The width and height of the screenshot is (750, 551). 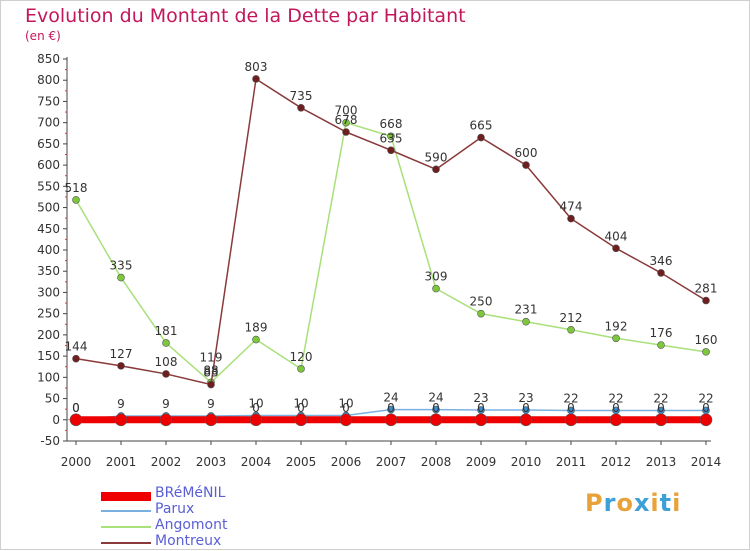 What do you see at coordinates (48, 123) in the screenshot?
I see `y-tick-label: 700` at bounding box center [48, 123].